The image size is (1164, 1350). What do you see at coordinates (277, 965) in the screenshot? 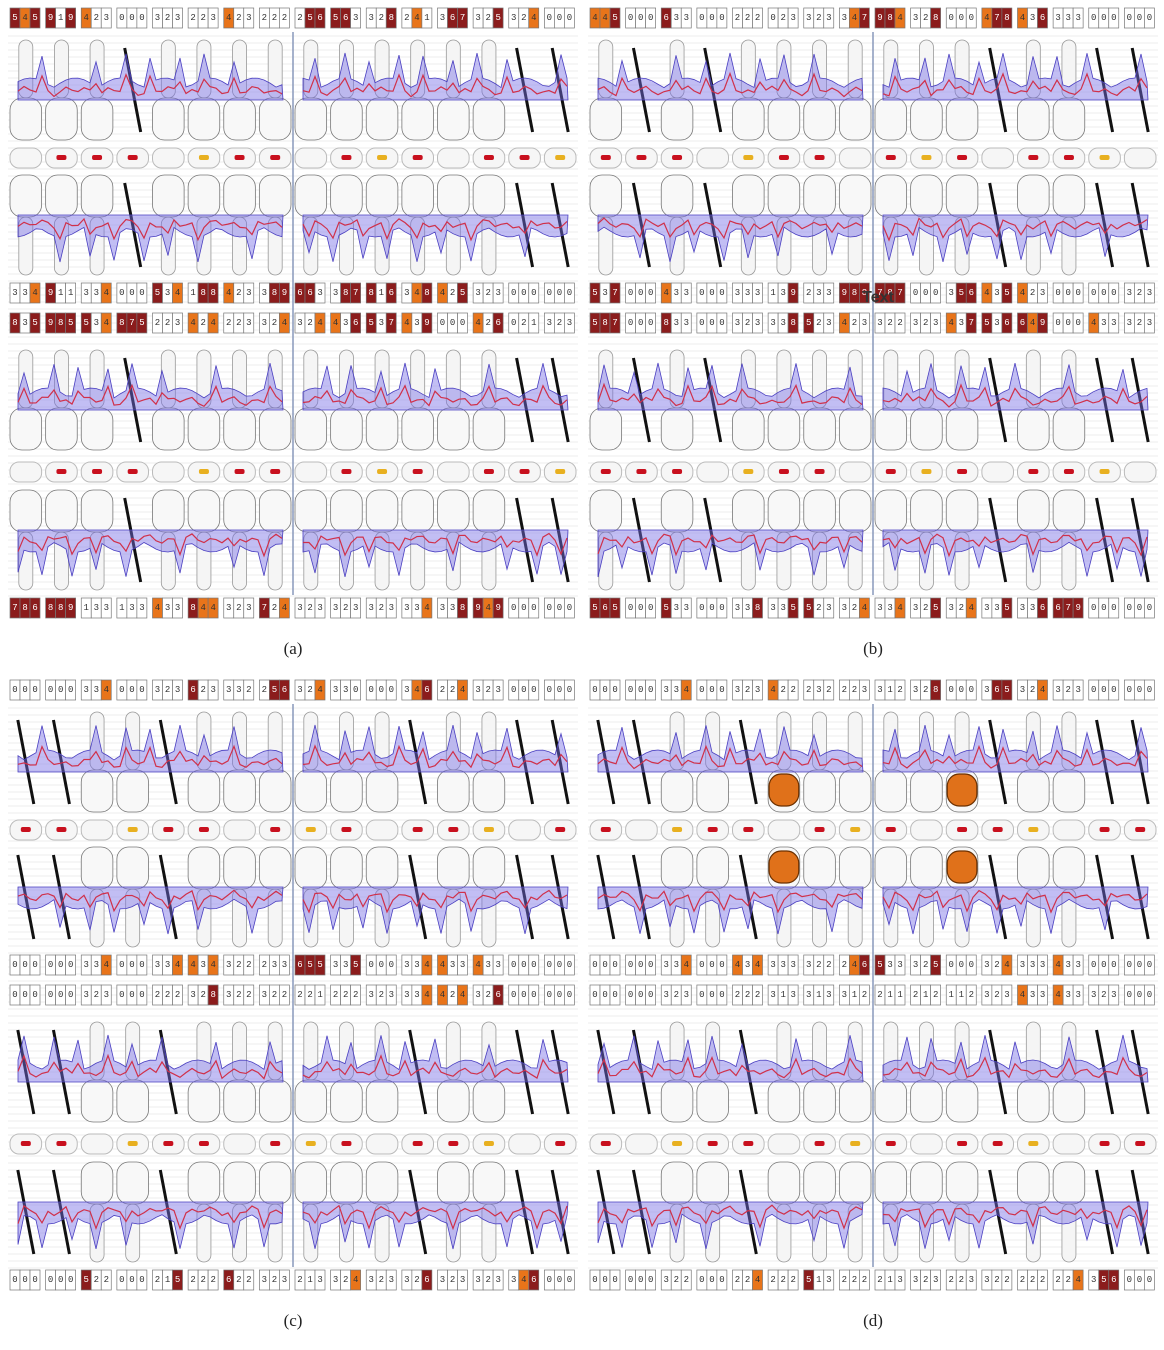
I see `probing-depth: 233` at bounding box center [277, 965].